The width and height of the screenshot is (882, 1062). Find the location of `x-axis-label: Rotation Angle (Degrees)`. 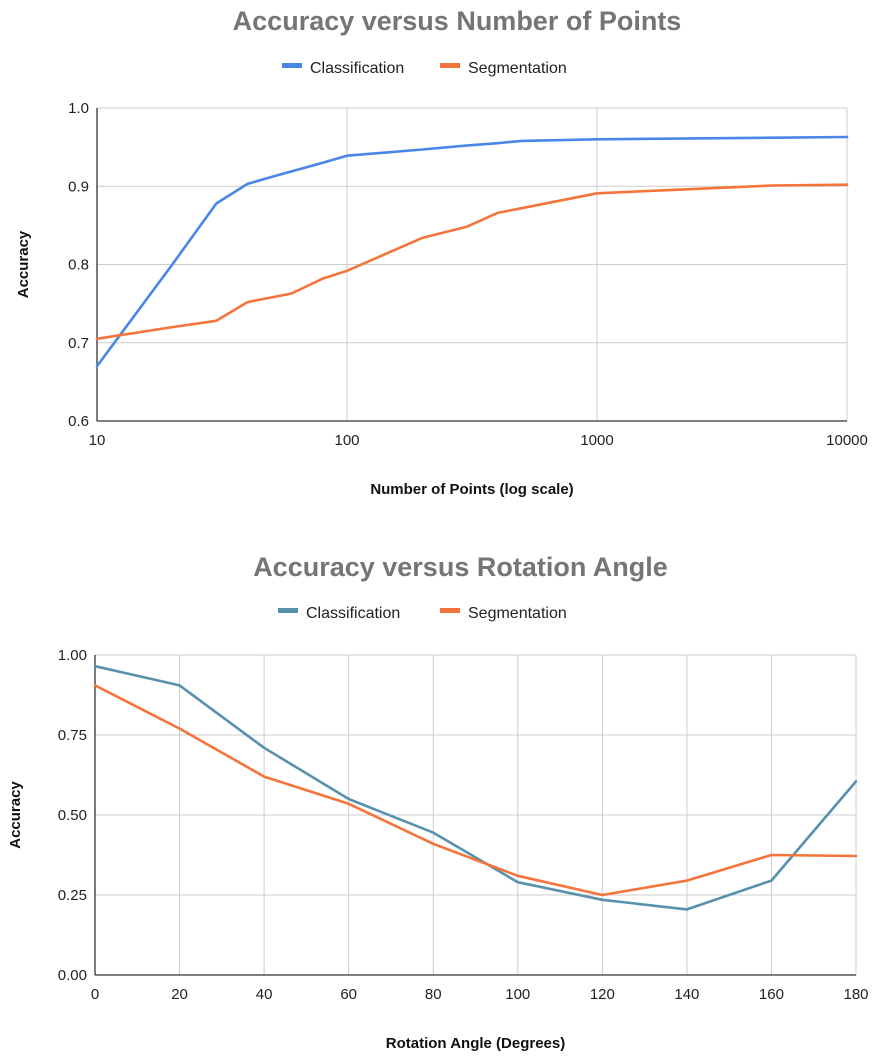

x-axis-label: Rotation Angle (Degrees) is located at coordinates (475, 1043).